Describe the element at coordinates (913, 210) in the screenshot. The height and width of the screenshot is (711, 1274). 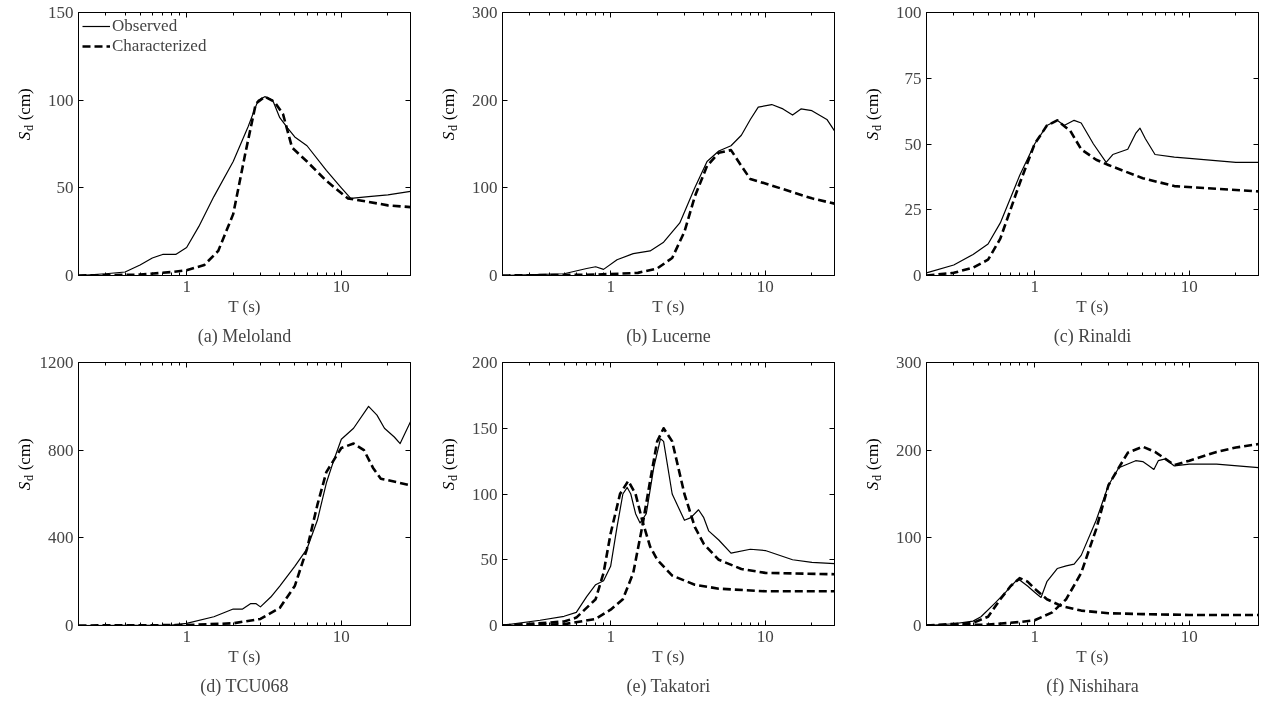
I see `y-tick-label: 25` at that location.